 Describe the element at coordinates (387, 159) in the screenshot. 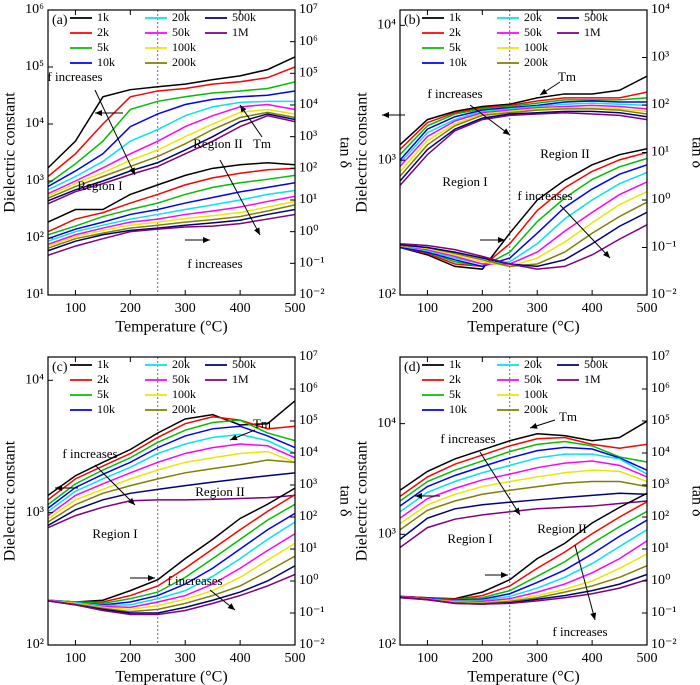

I see `y-tick-label: 10³` at that location.